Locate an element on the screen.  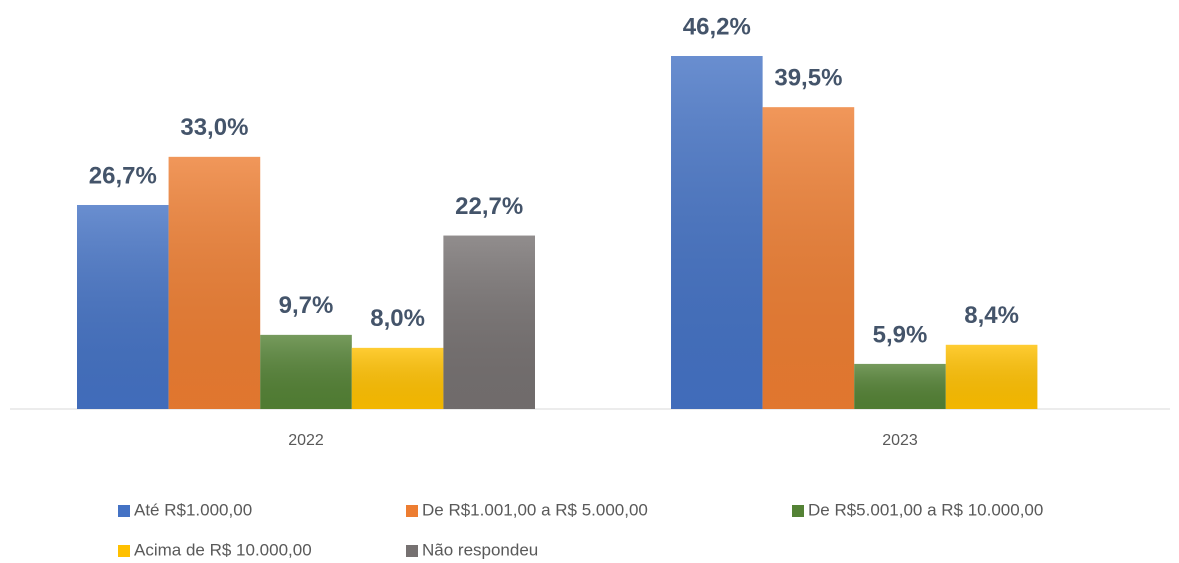
data-label: 9,7% is located at coordinates (306, 305).